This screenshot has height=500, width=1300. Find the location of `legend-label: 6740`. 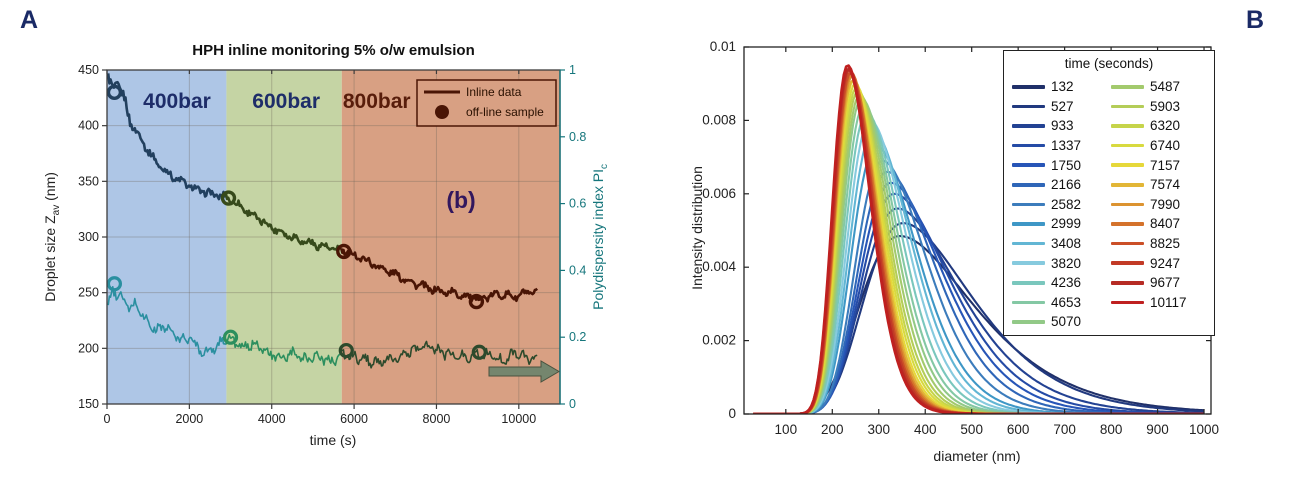

legend-label: 6740 is located at coordinates (1165, 146).